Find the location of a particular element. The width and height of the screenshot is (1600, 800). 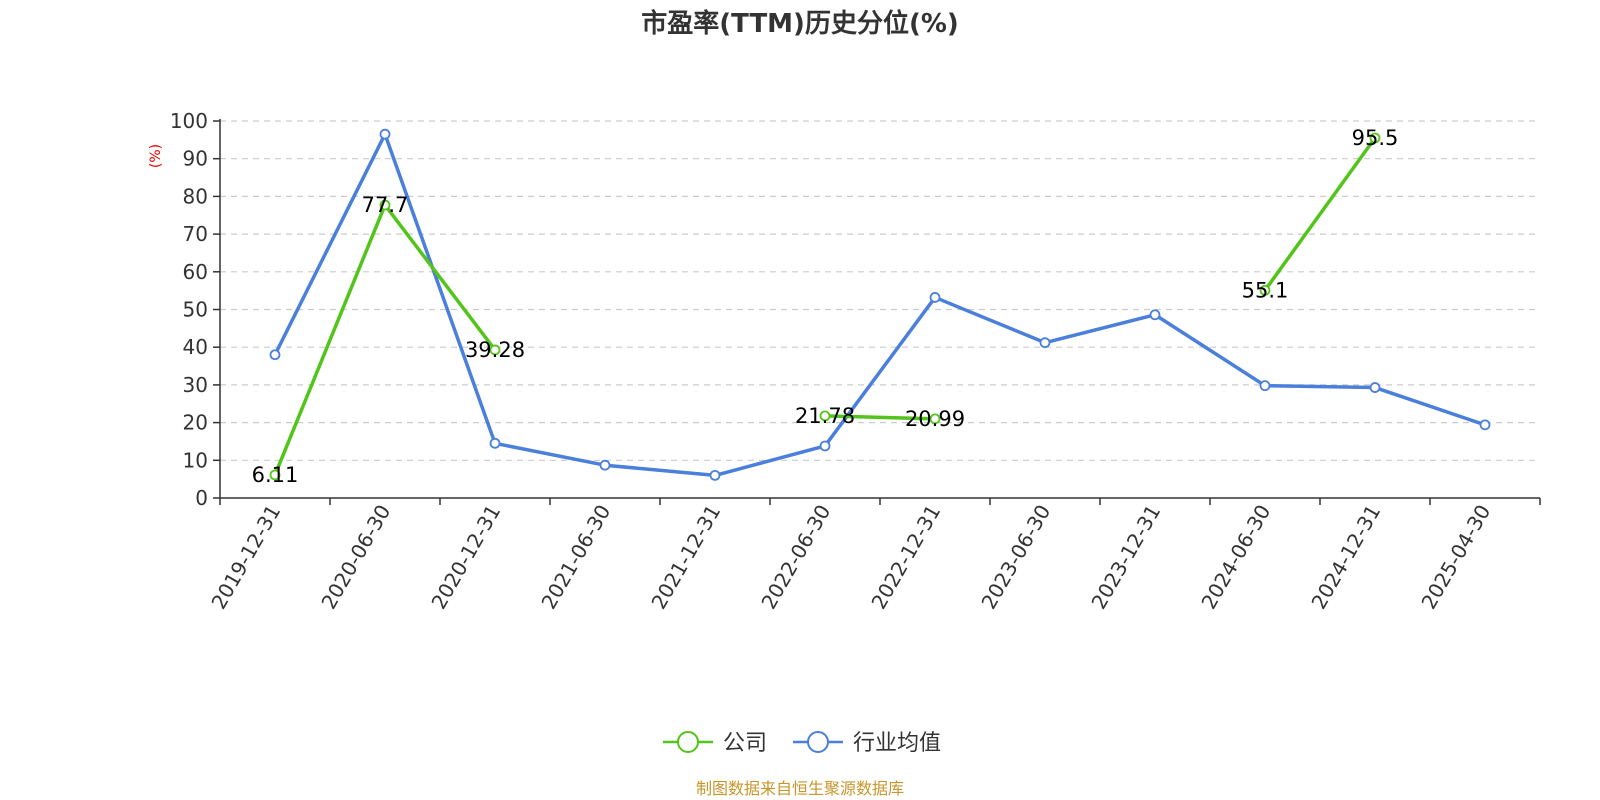

x-tick-label: 2020-12-31 is located at coordinates (465, 557).